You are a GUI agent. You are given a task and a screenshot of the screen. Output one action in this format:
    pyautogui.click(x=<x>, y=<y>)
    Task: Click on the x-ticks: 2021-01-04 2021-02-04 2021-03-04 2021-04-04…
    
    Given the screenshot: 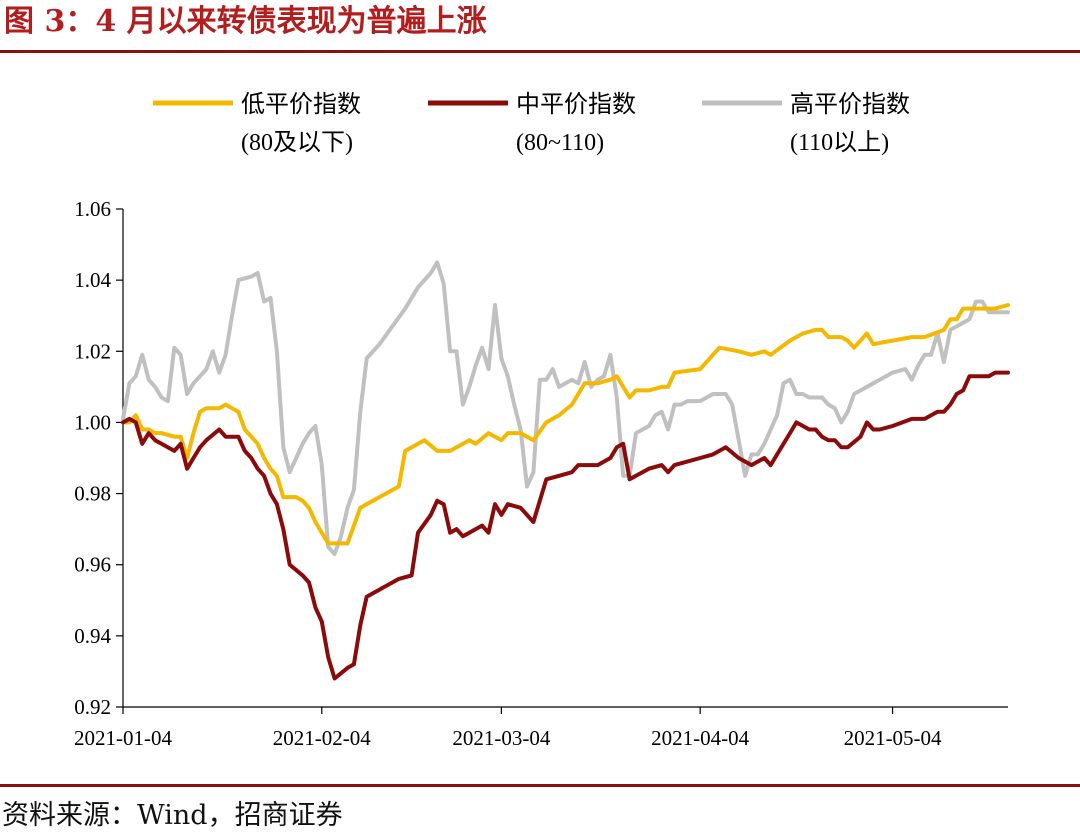 What is the action you would take?
    pyautogui.click(x=508, y=728)
    